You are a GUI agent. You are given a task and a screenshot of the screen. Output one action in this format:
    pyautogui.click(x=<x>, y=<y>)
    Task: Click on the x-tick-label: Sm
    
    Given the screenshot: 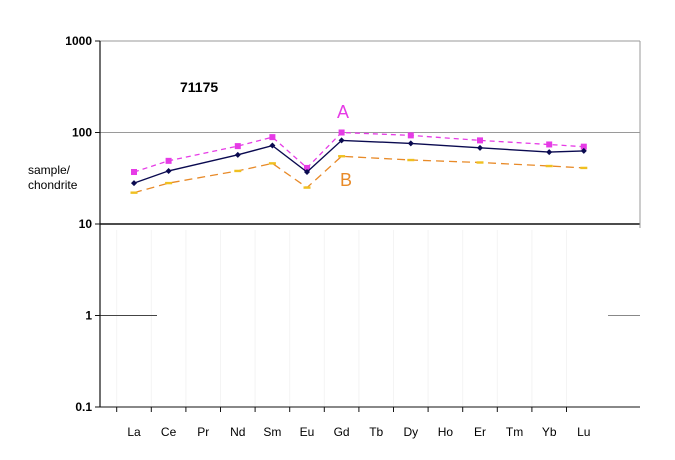 What is the action you would take?
    pyautogui.click(x=272, y=432)
    